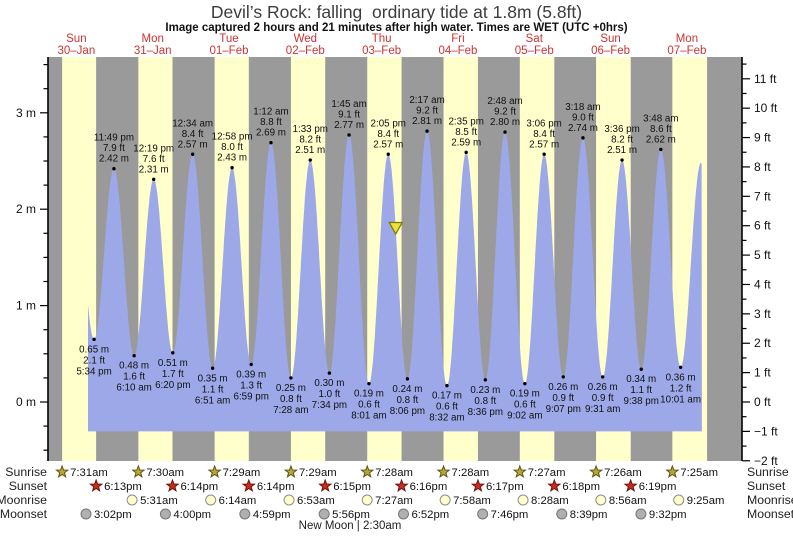 The width and height of the screenshot is (793, 537). Describe the element at coordinates (172, 385) in the screenshot. I see `tide-event-label: 6:20 pm` at that location.